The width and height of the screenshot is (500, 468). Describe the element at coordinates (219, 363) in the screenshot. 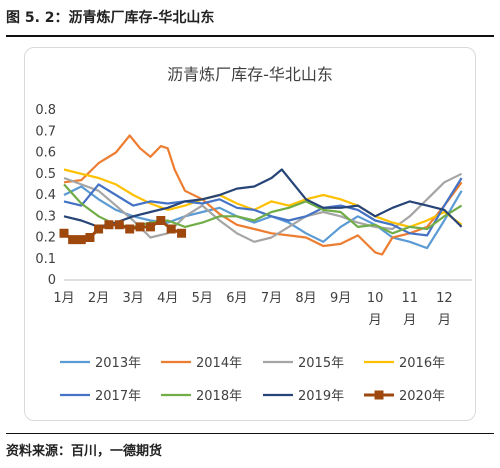

I see `legend-label: 2014年` at that location.